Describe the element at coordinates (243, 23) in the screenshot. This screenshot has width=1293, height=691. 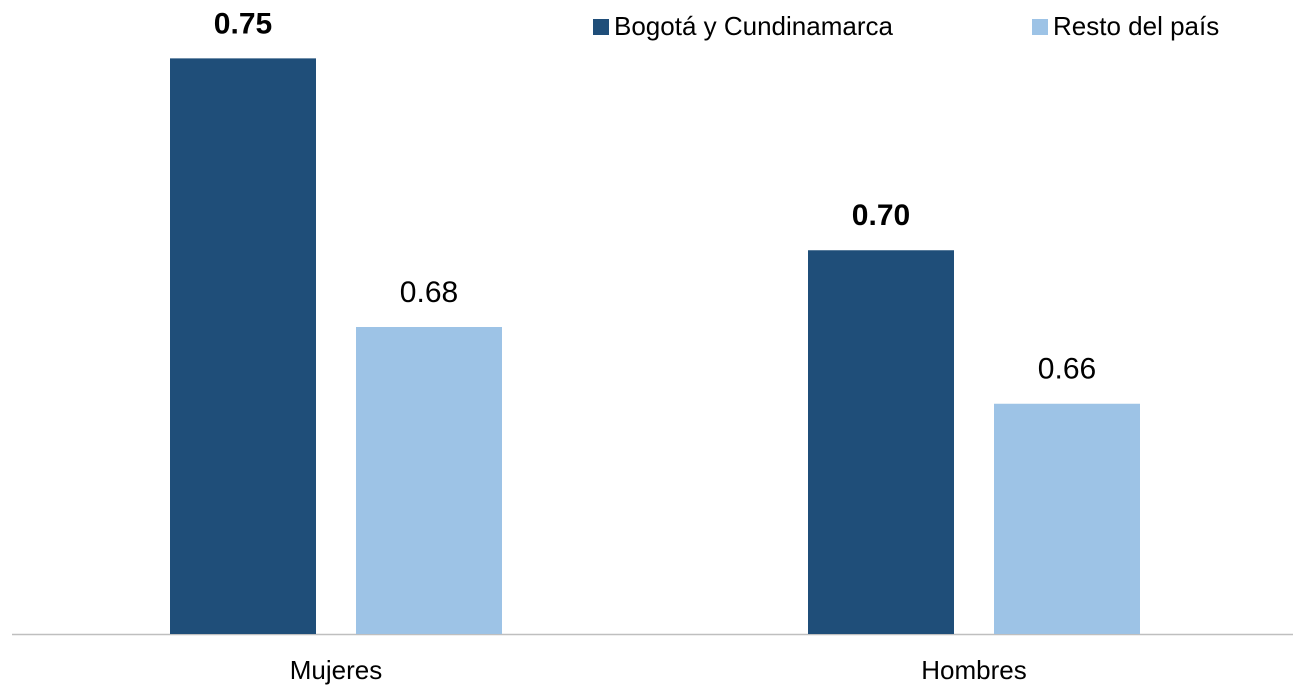
I see `data-label: 0.75` at that location.